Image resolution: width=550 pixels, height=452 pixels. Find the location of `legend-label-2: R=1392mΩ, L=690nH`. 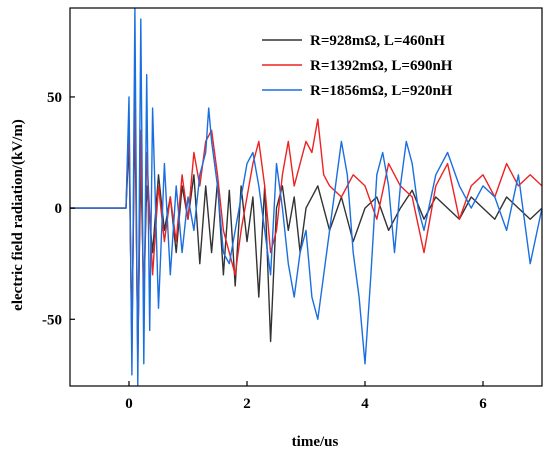

legend-label-2: R=1392mΩ, L=690nH is located at coordinates (381, 66).